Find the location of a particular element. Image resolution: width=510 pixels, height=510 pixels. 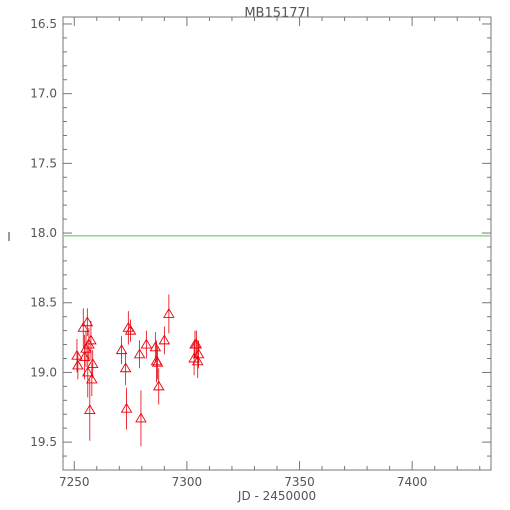

y-tick-label: 18.5 is located at coordinates (43, 303).